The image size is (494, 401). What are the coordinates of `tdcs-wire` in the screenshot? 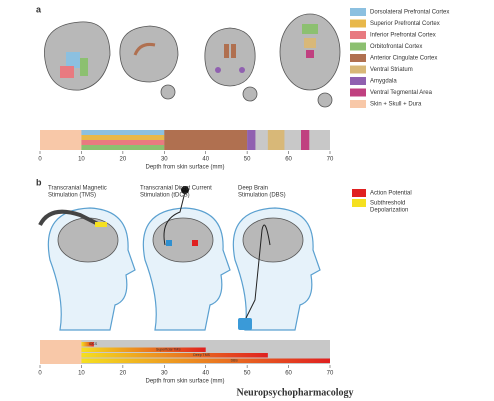 It's located at (174, 218).